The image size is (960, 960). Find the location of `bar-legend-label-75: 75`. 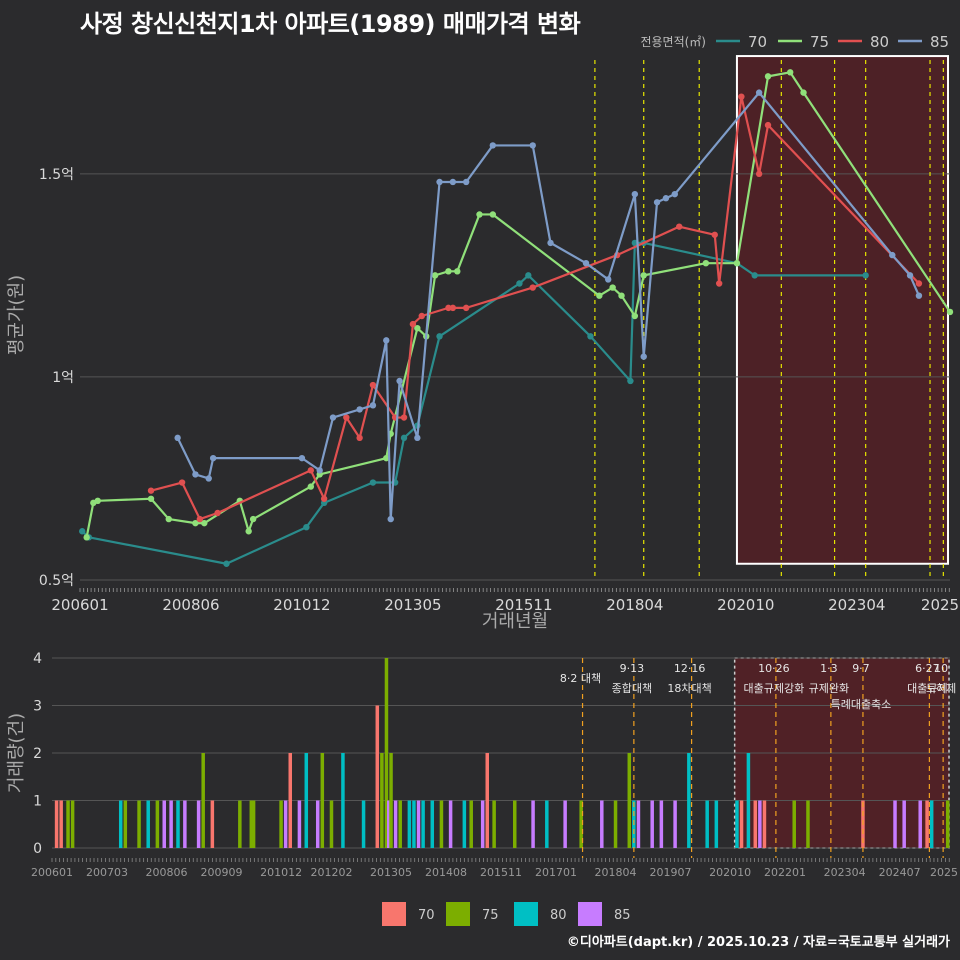

bar-legend-label-75: 75 is located at coordinates (490, 915).